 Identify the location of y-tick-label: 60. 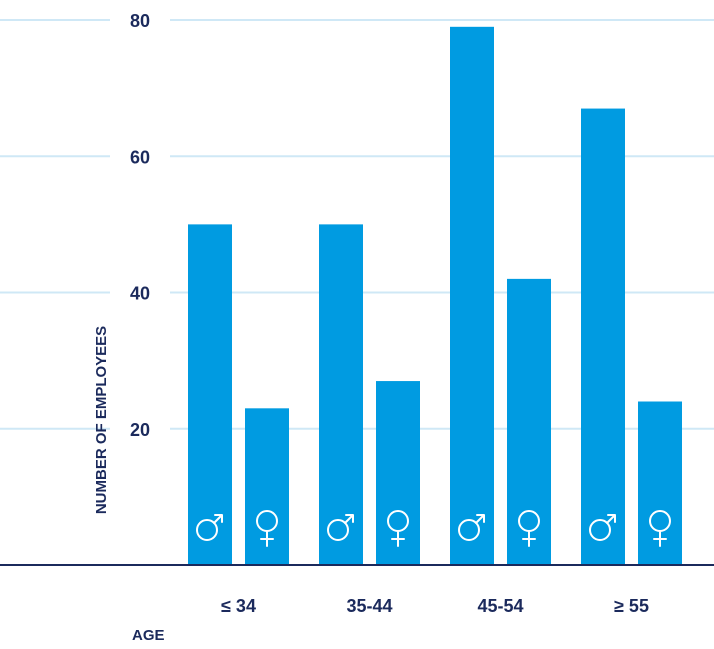
(140, 157).